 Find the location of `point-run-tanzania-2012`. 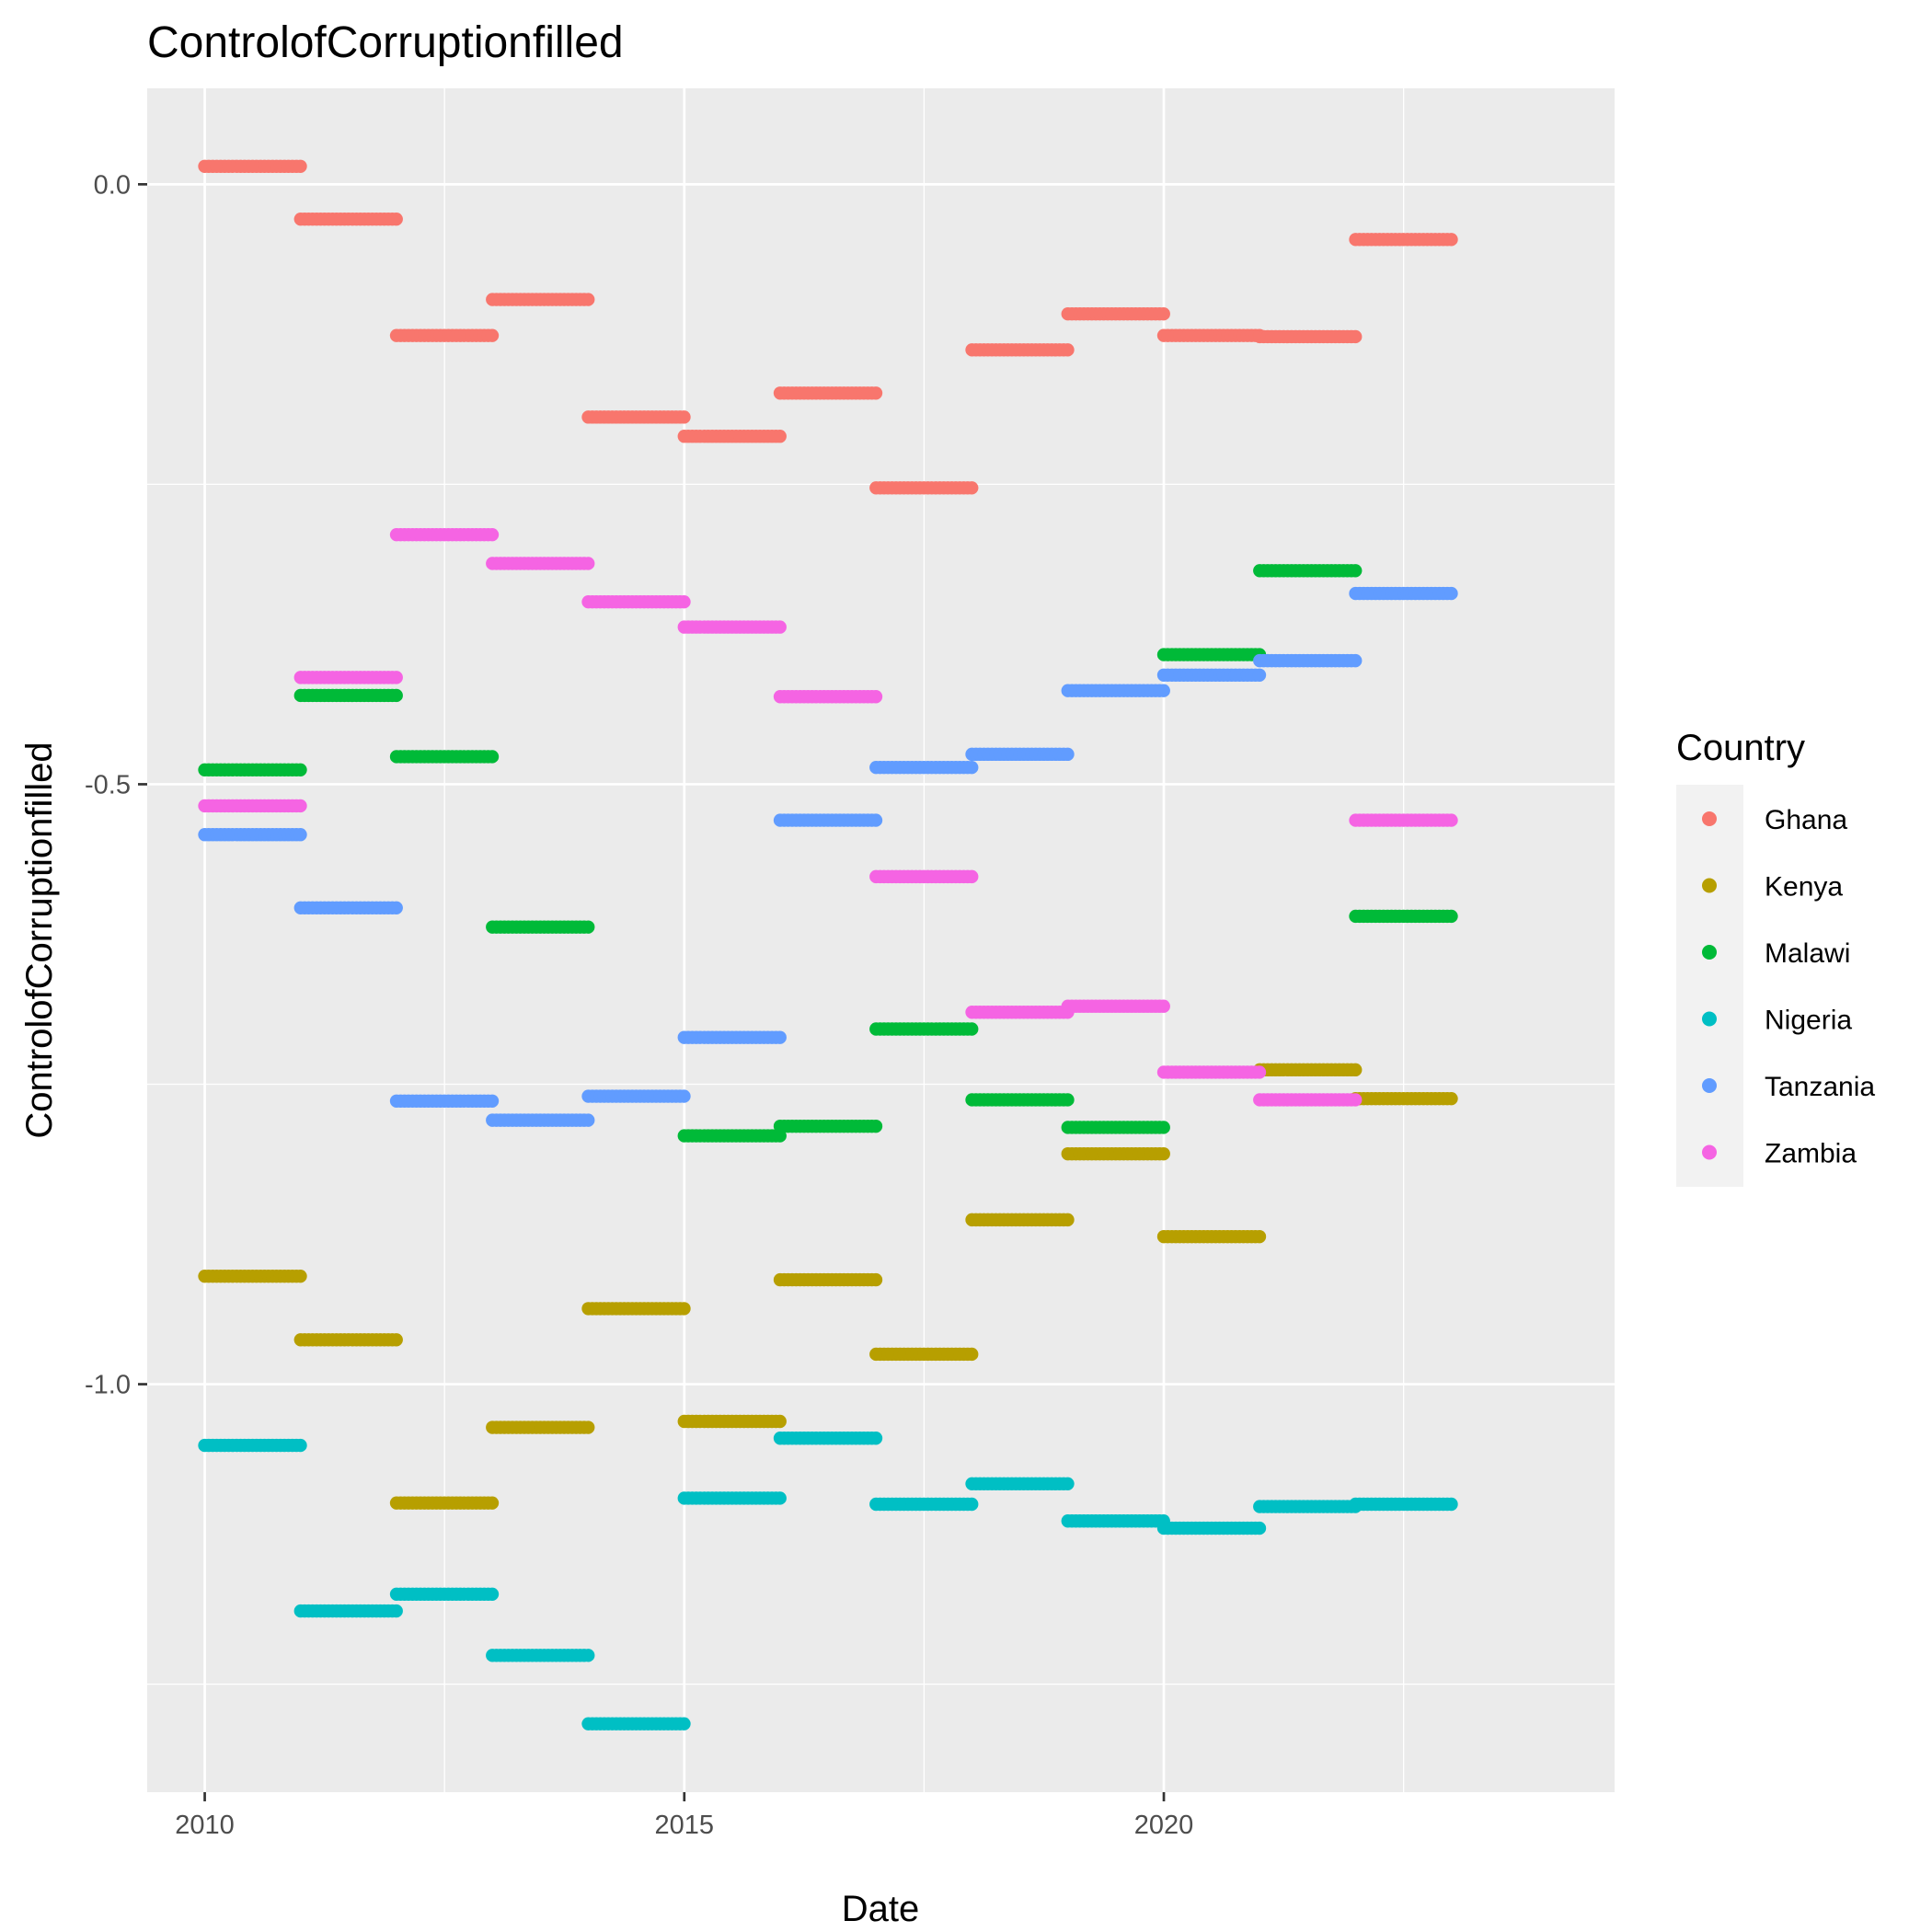

point-run-tanzania-2012 is located at coordinates (444, 1101).